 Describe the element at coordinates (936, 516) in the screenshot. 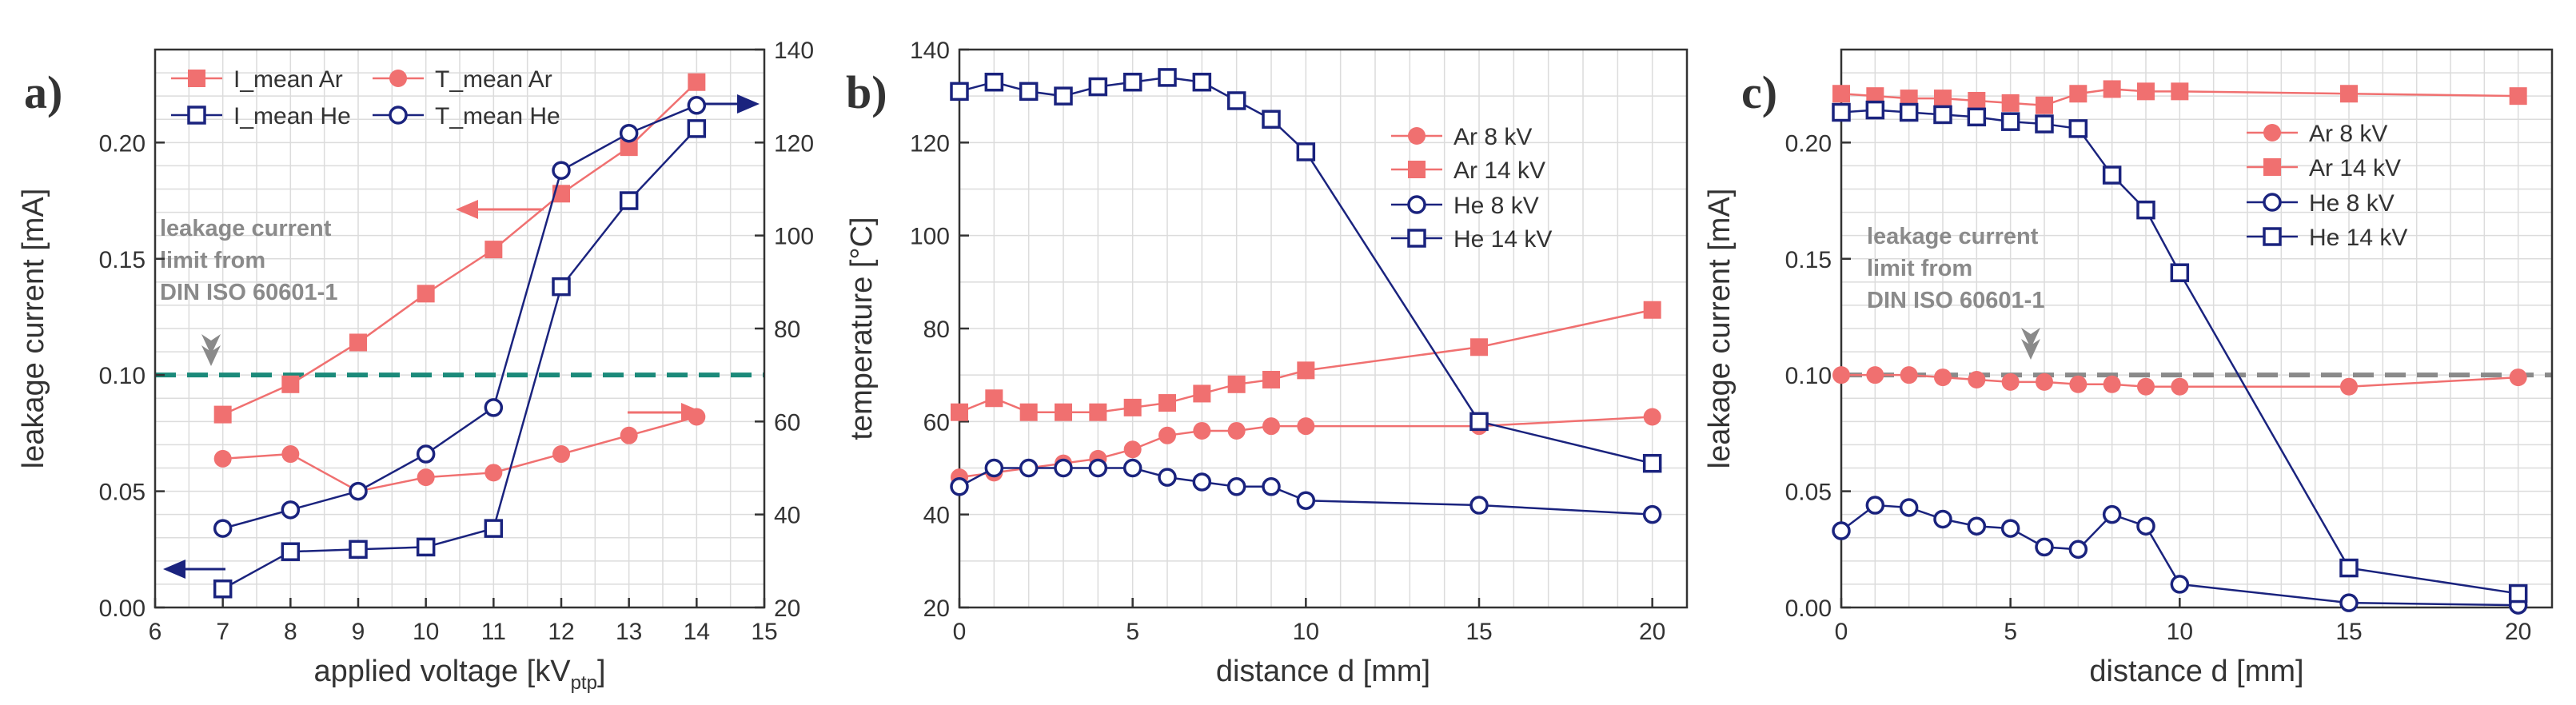

I see `y-tick-label: 40` at that location.